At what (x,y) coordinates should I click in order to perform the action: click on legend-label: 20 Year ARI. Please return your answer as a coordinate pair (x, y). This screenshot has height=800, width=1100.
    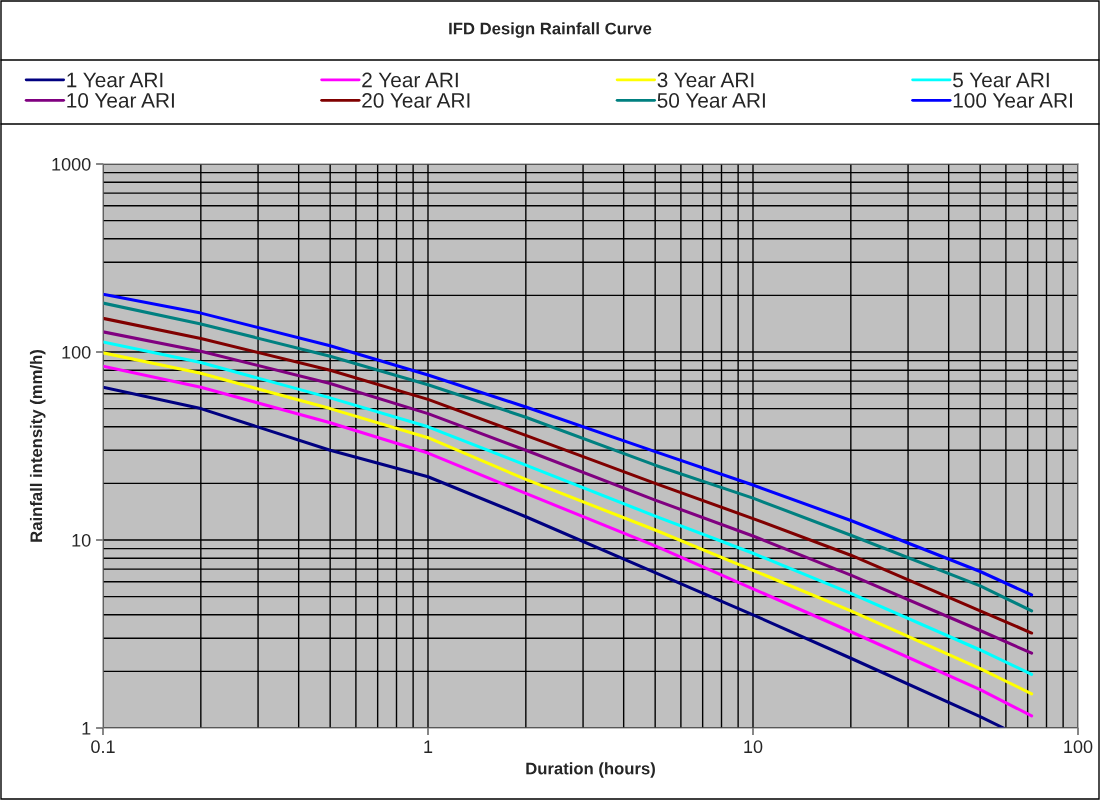
    Looking at the image, I should click on (416, 100).